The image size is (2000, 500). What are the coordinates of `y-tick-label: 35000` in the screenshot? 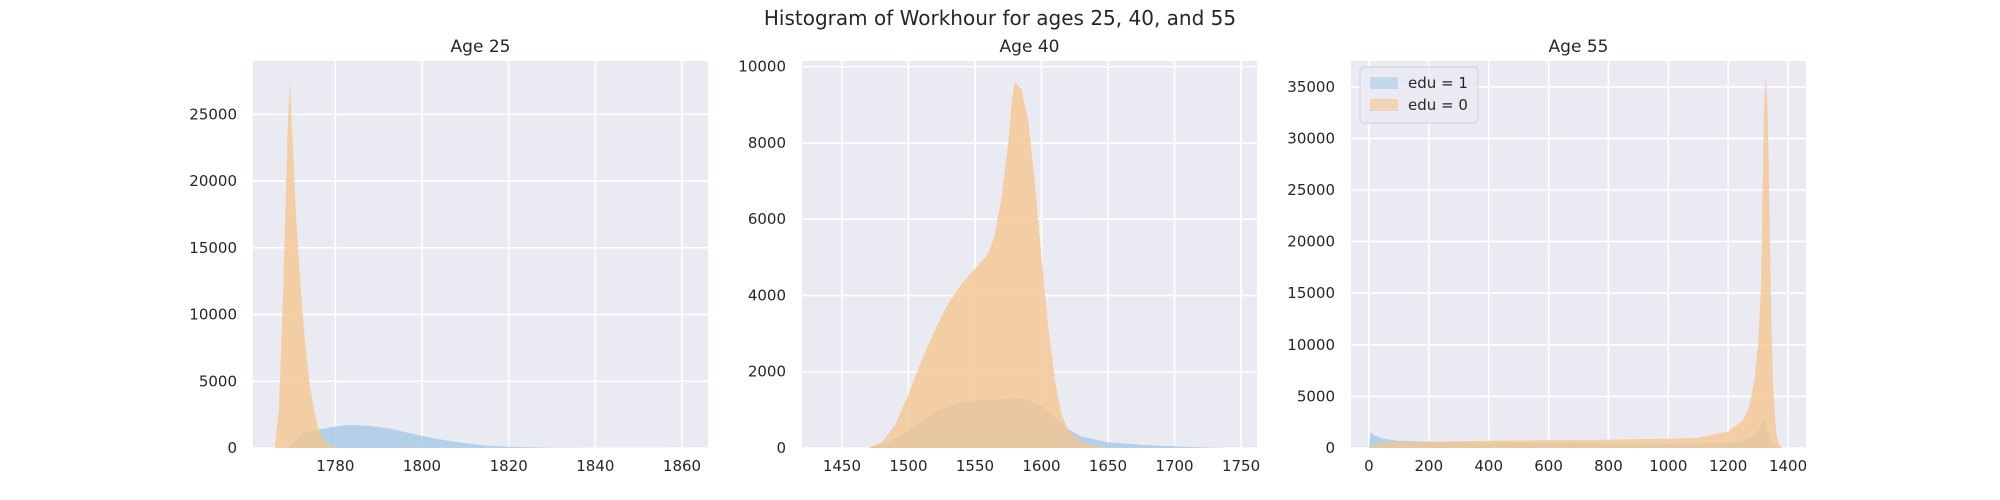 It's located at (1311, 87).